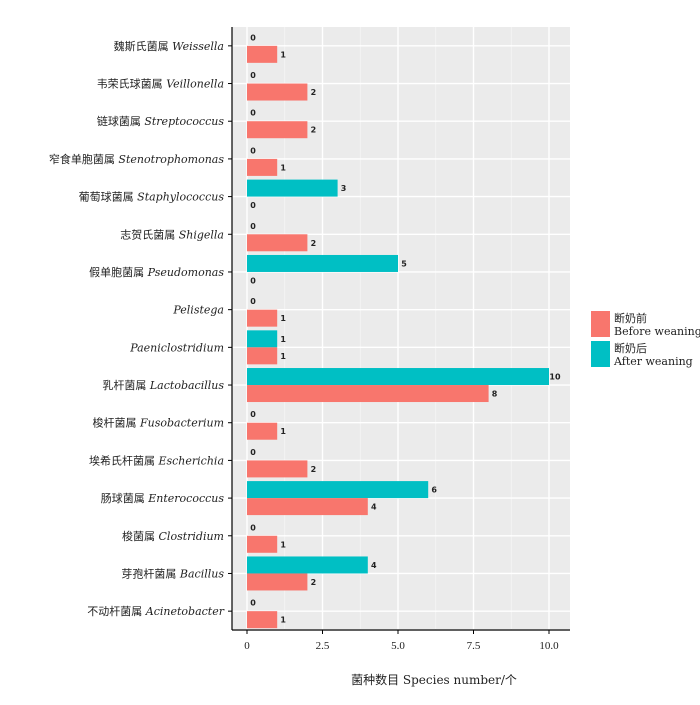 The width and height of the screenshot is (700, 705). Describe the element at coordinates (247, 646) in the screenshot. I see `x-tick-label: 0` at that location.